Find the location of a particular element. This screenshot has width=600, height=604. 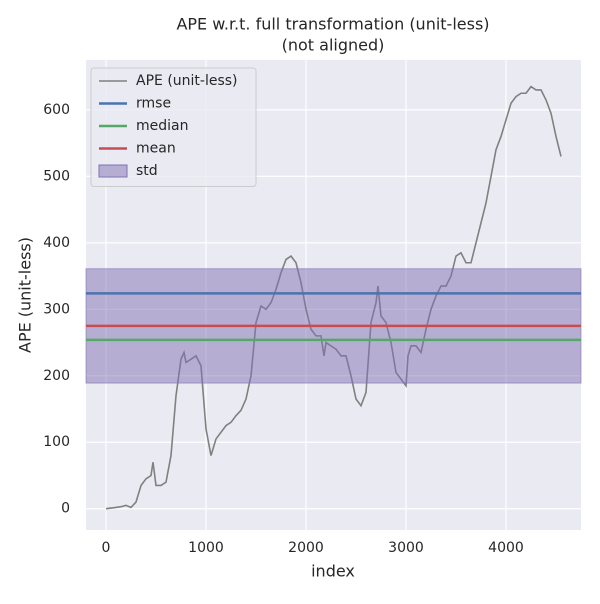

x-tick-label: 4000 is located at coordinates (506, 548).